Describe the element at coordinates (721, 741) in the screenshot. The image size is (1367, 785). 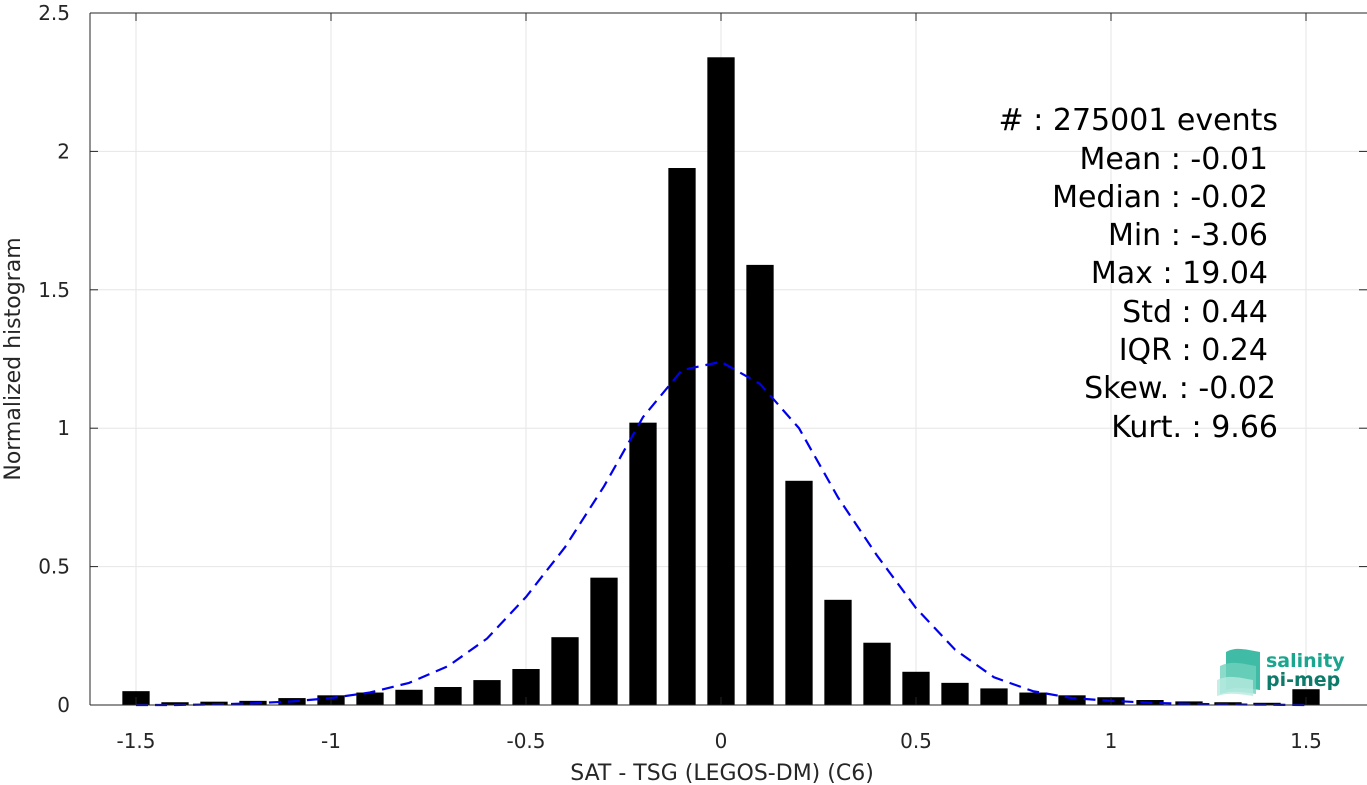
I see `x-tick-label-3: 0` at that location.